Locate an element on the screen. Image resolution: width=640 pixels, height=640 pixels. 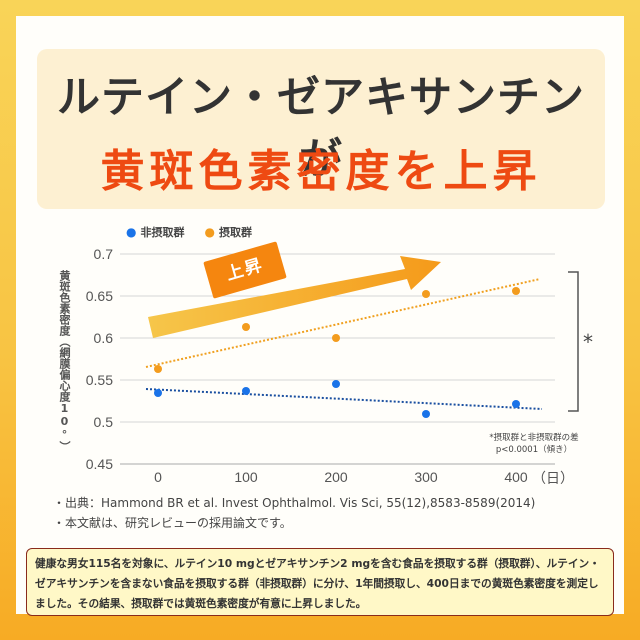
y-axis-label: 黄斑色素密度（網膜偏心度10°） is located at coordinates (64, 361).